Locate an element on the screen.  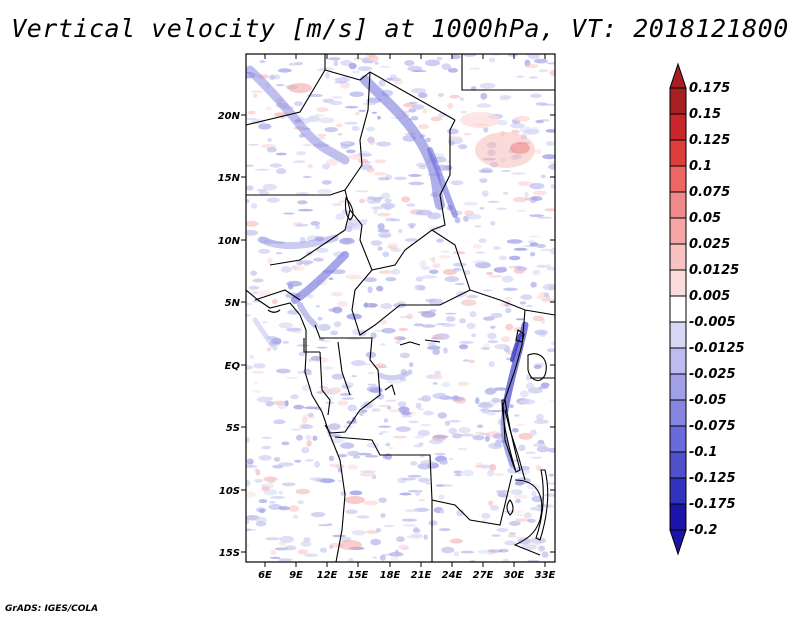
lon-label: 33E is located at coordinates (545, 575).